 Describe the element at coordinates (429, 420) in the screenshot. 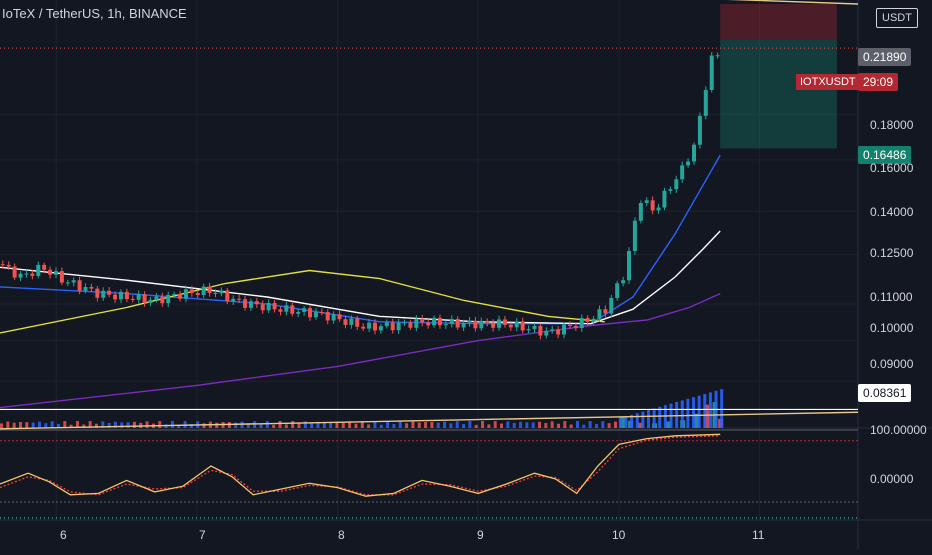

I see `trendline` at that location.